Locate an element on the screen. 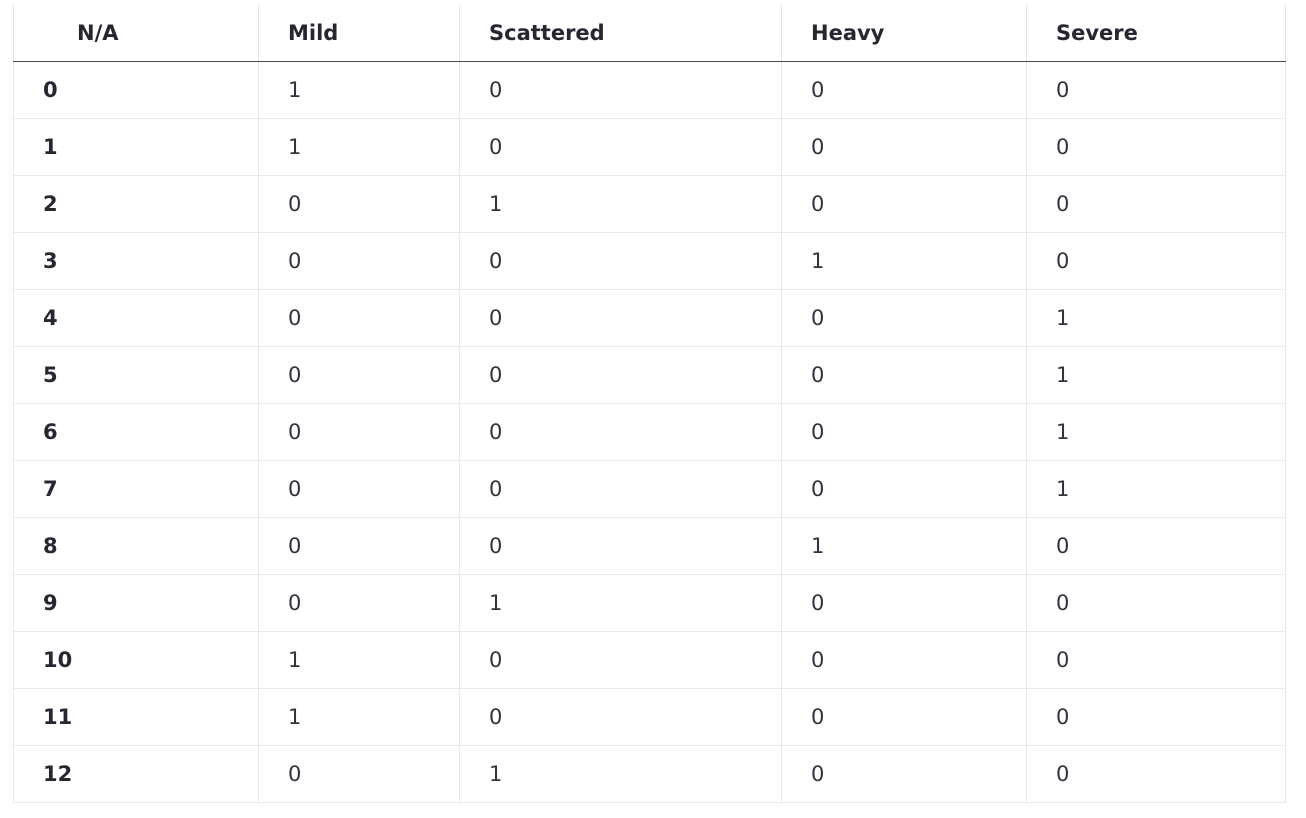  table-row: 10 1 0 0 0 is located at coordinates (649, 660).